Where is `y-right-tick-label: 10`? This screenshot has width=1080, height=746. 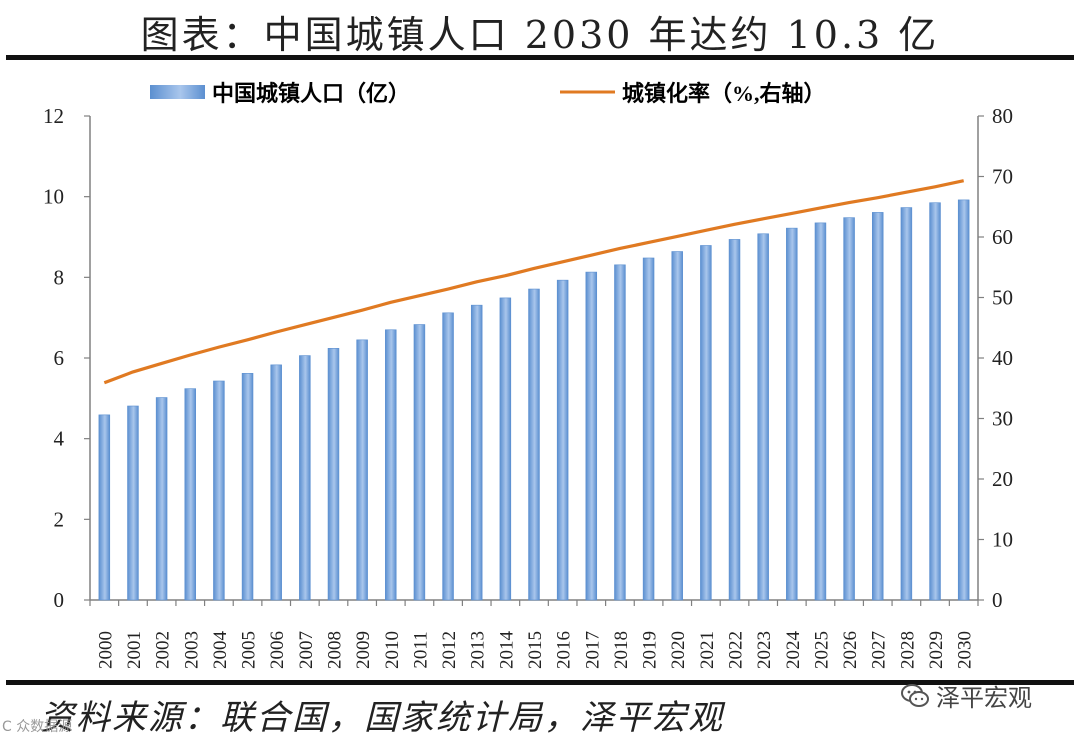 y-right-tick-label: 10 is located at coordinates (1002, 540).